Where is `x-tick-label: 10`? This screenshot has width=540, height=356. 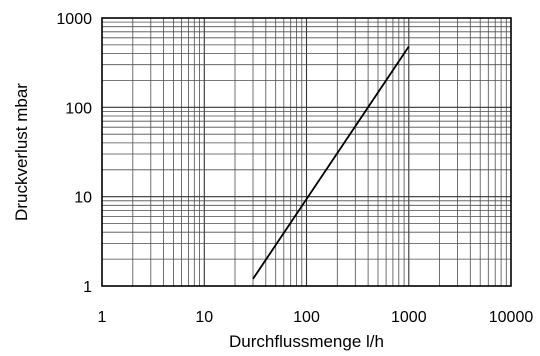 x-tick-label: 10 is located at coordinates (204, 317).